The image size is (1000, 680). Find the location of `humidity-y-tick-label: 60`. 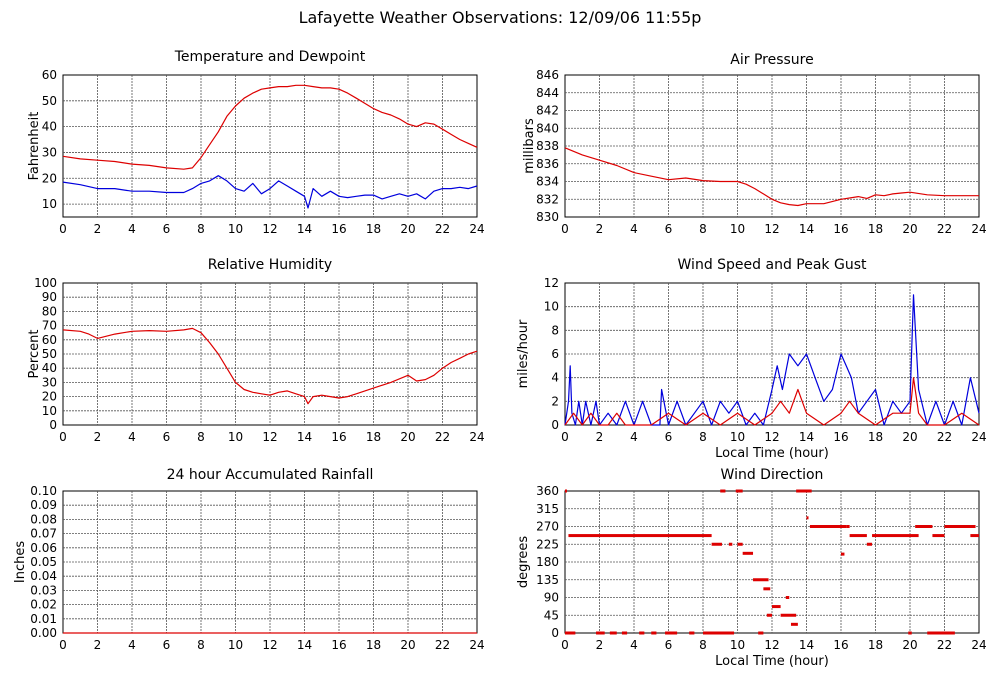

humidity-y-tick-label: 60 is located at coordinates (49, 340).